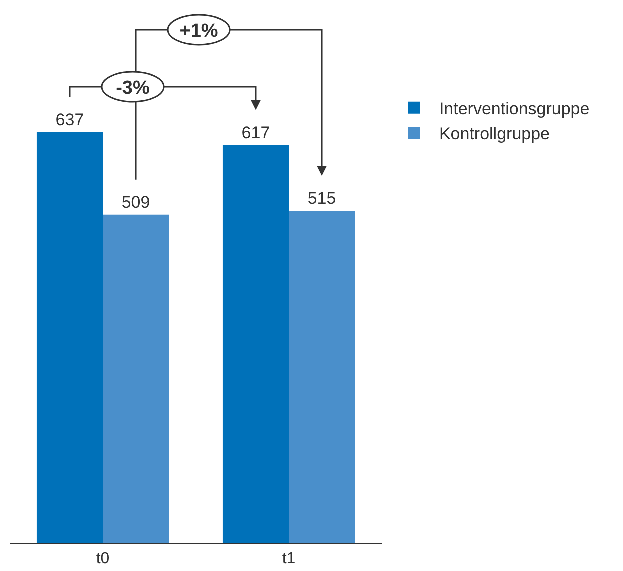  I want to click on text: +1%, so click(199, 31).